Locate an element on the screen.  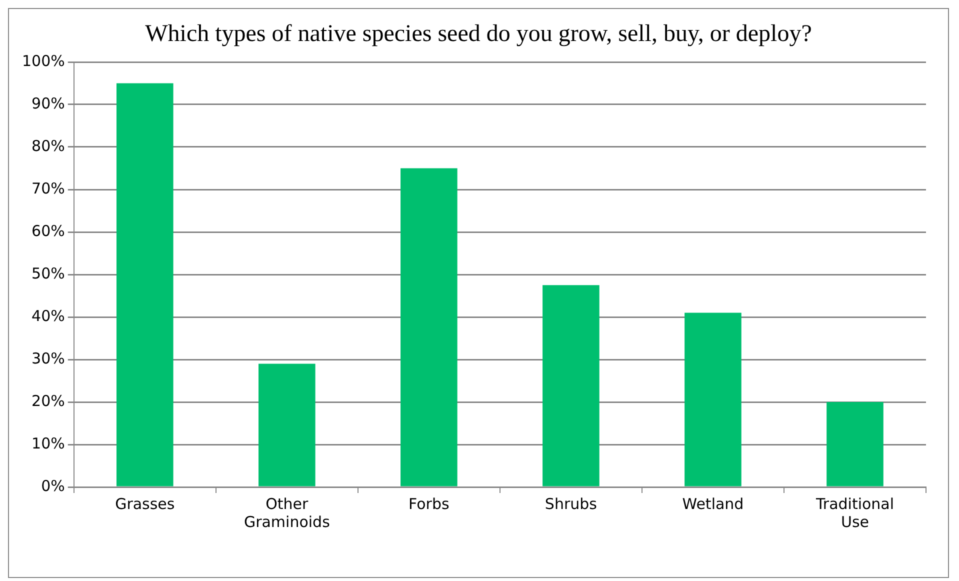
x-tick-label: Other Graminoids is located at coordinates (287, 512).